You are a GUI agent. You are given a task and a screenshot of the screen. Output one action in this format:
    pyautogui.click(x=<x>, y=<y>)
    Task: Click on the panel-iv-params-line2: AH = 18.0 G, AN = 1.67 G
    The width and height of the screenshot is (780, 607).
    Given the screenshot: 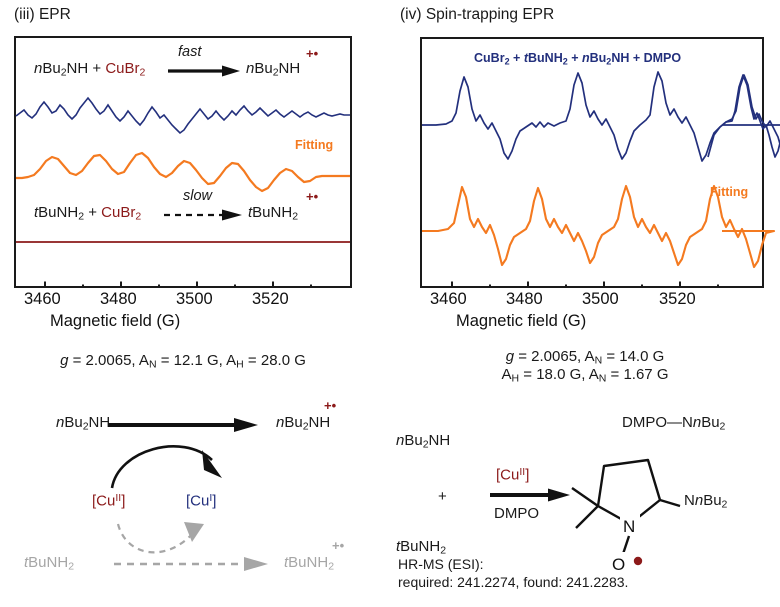 What is the action you would take?
    pyautogui.click(x=585, y=375)
    